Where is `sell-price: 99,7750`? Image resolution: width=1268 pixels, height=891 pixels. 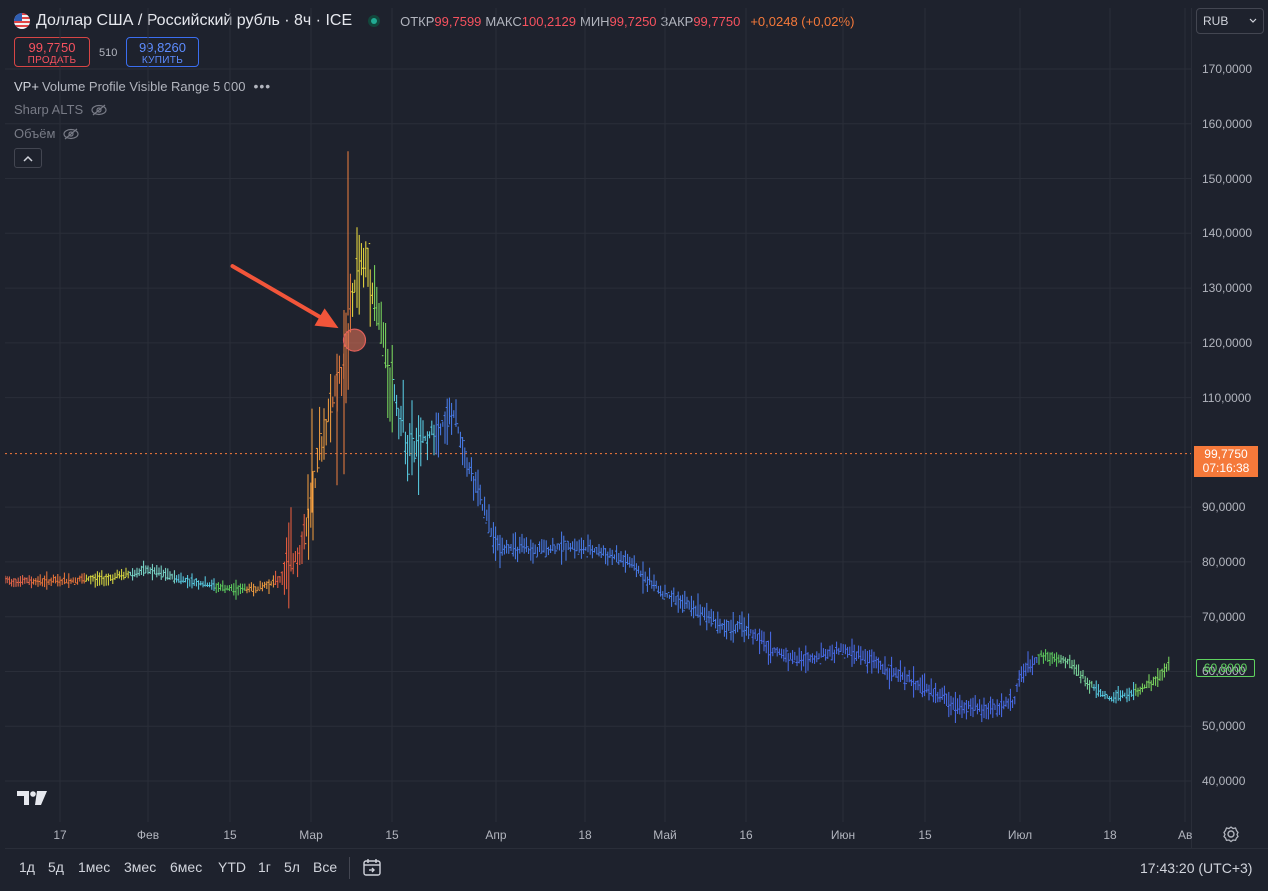 sell-price: 99,7750 is located at coordinates (52, 47).